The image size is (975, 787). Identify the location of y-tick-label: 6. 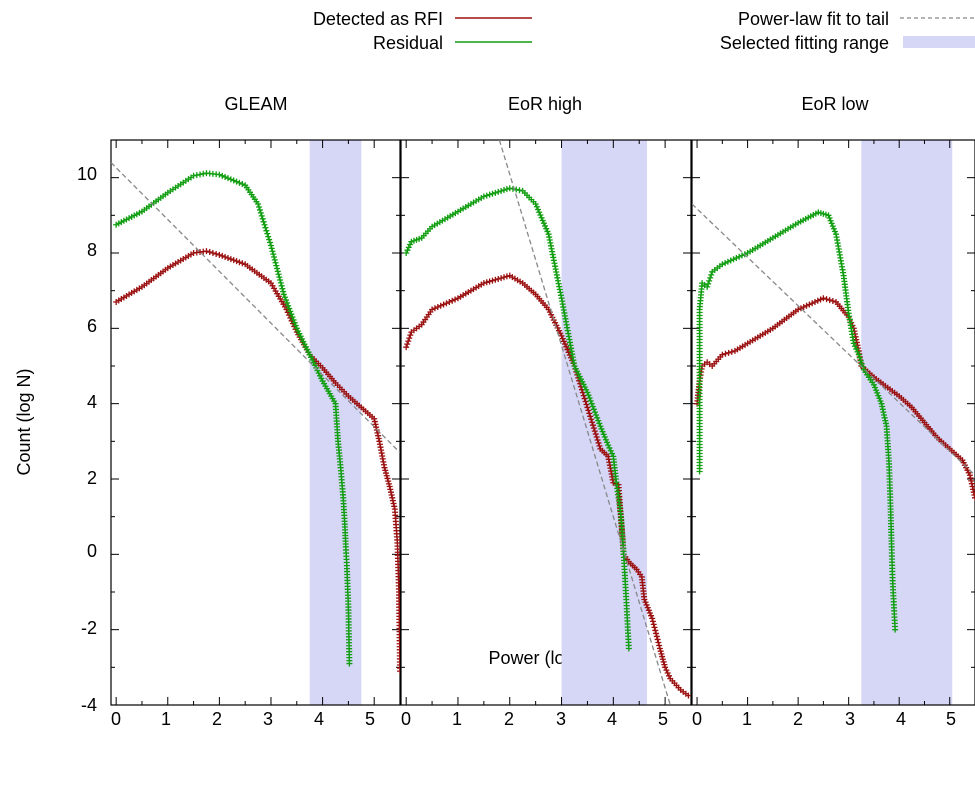
(92, 326).